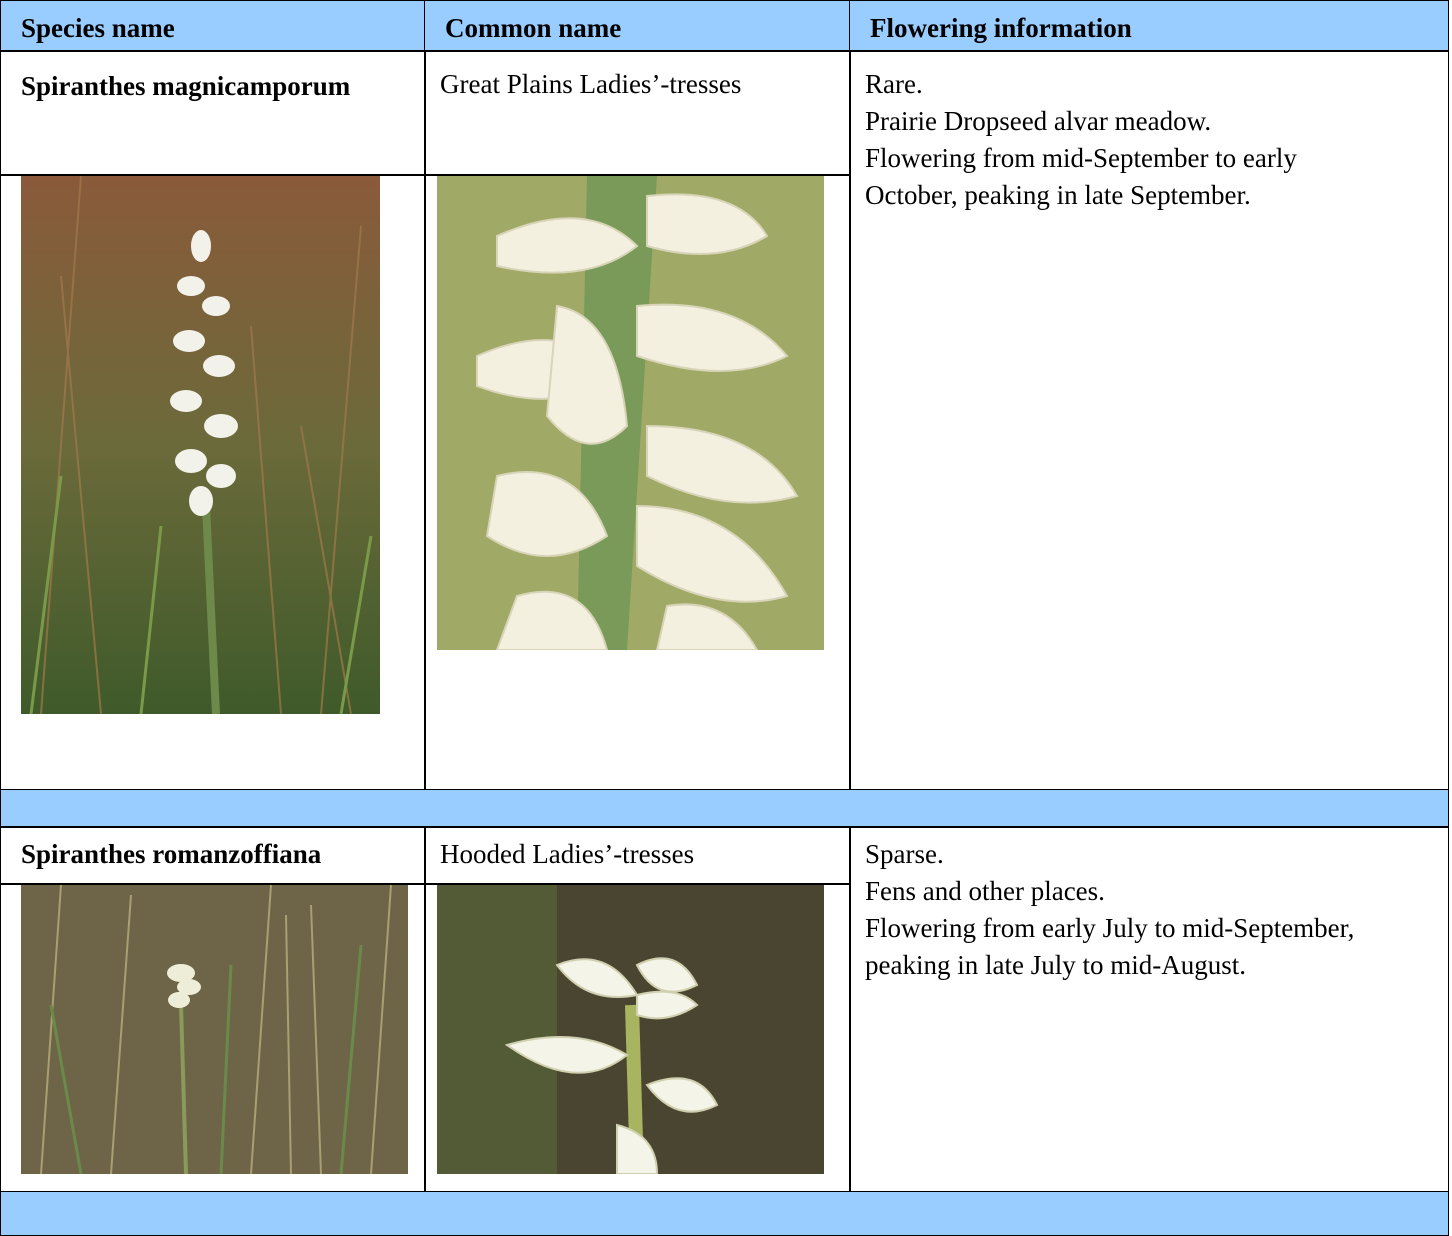  What do you see at coordinates (533, 28) in the screenshot?
I see `header-text: Common name` at bounding box center [533, 28].